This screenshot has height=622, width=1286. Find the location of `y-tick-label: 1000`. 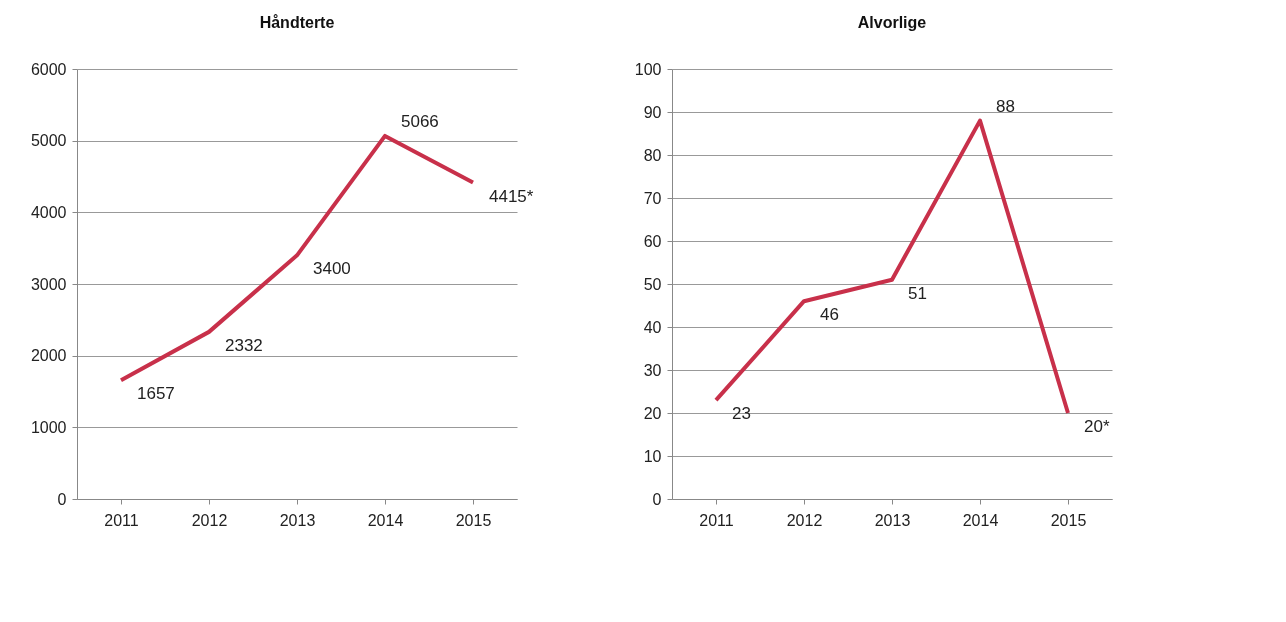

y-tick-label: 1000 is located at coordinates (48, 427).